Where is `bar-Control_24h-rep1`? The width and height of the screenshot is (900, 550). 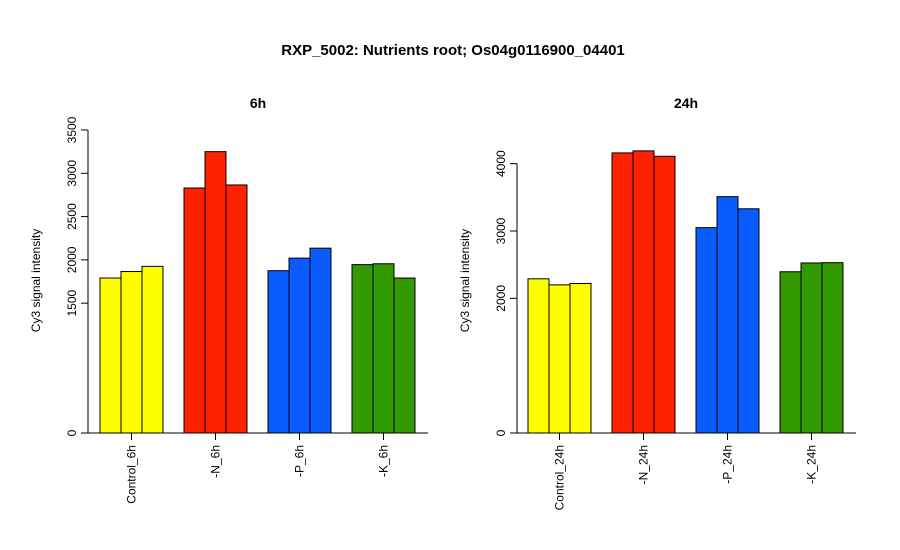 bar-Control_24h-rep1 is located at coordinates (538, 356).